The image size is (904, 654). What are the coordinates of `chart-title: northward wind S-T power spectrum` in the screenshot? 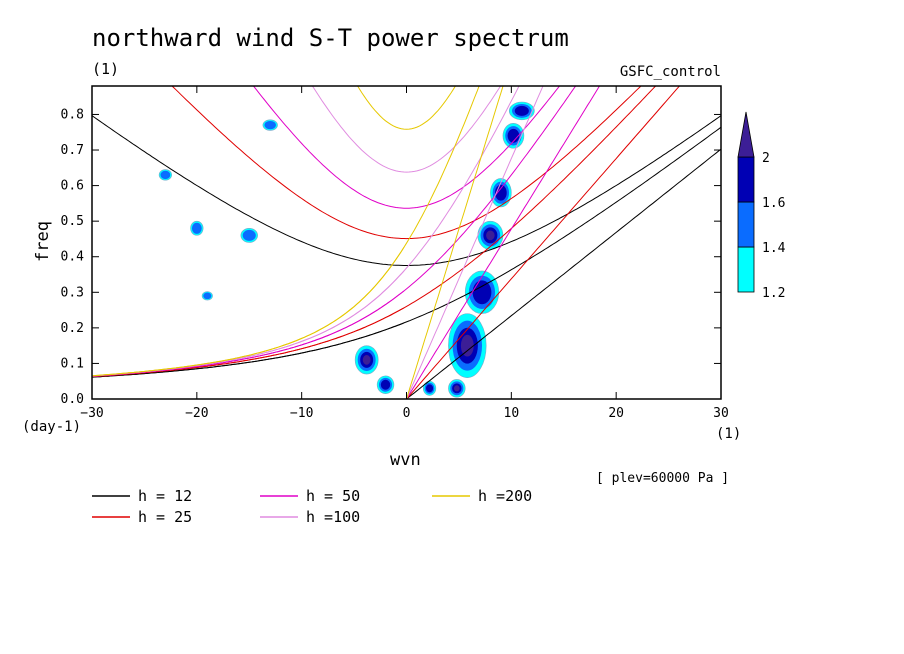 It's located at (330, 38).